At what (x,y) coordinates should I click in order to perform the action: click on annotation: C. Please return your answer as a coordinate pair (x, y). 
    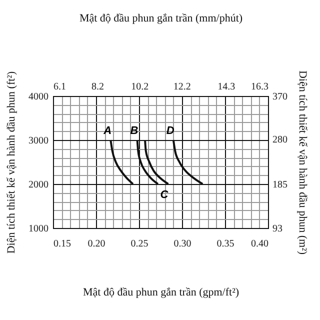
    Looking at the image, I should click on (165, 195).